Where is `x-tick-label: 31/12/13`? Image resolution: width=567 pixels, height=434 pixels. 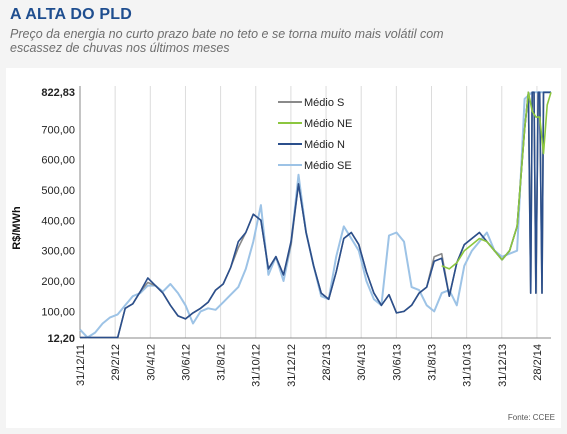 x-tick-label: 31/12/13 is located at coordinates (503, 365).